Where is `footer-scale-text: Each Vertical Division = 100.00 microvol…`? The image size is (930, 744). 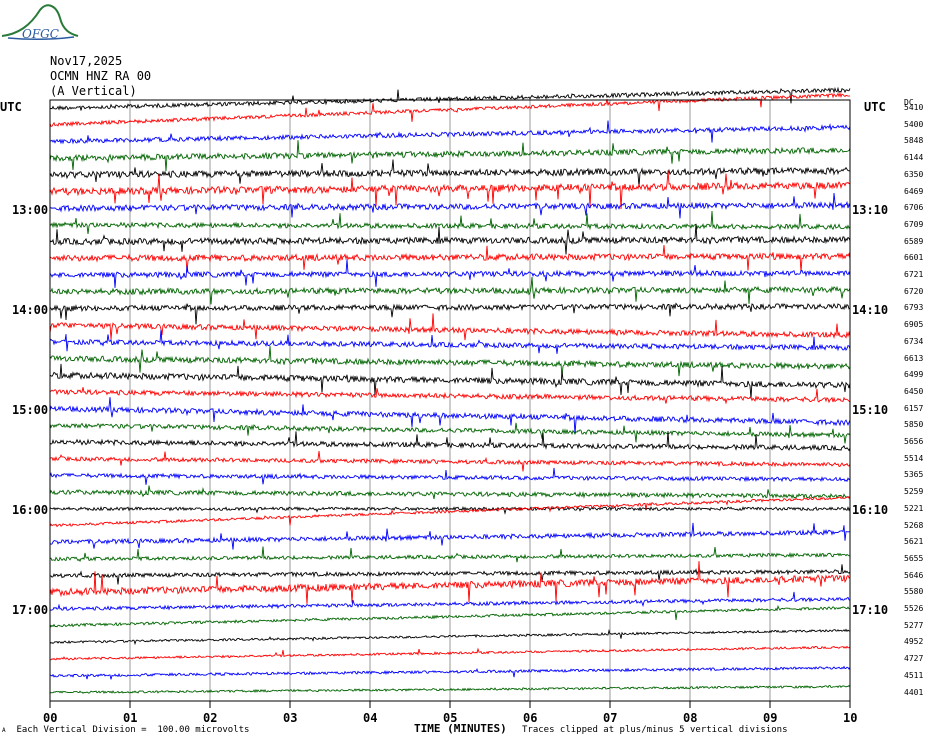 footer-scale-text: Each Vertical Division = 100.00 microvol… is located at coordinates (133, 730).